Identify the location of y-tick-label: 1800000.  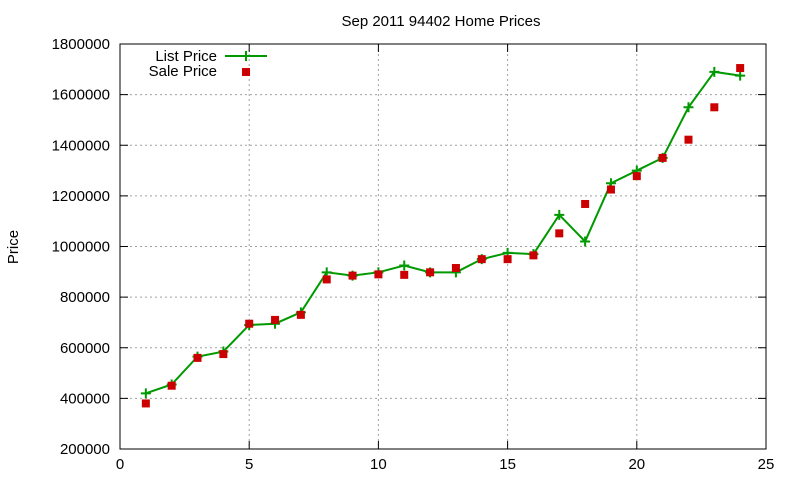
(81, 44).